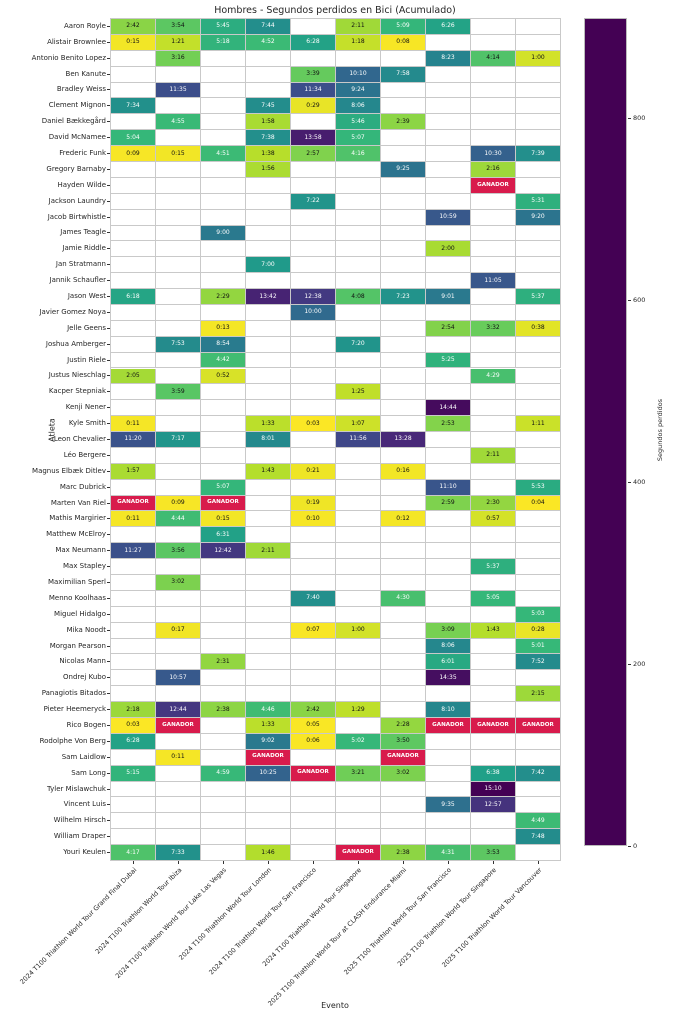 Image resolution: width=676 pixels, height=1024 pixels. What do you see at coordinates (403, 853) in the screenshot?
I see `heatmap-cell: 2:38` at bounding box center [403, 853].